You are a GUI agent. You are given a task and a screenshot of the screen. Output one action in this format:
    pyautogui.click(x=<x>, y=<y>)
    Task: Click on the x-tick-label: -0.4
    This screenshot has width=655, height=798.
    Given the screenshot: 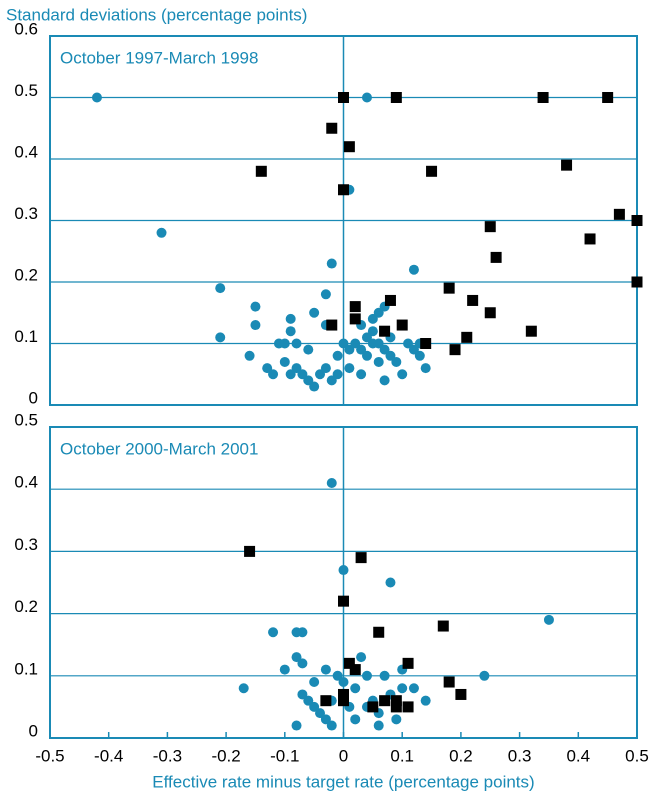 What is the action you would take?
    pyautogui.click(x=108, y=755)
    